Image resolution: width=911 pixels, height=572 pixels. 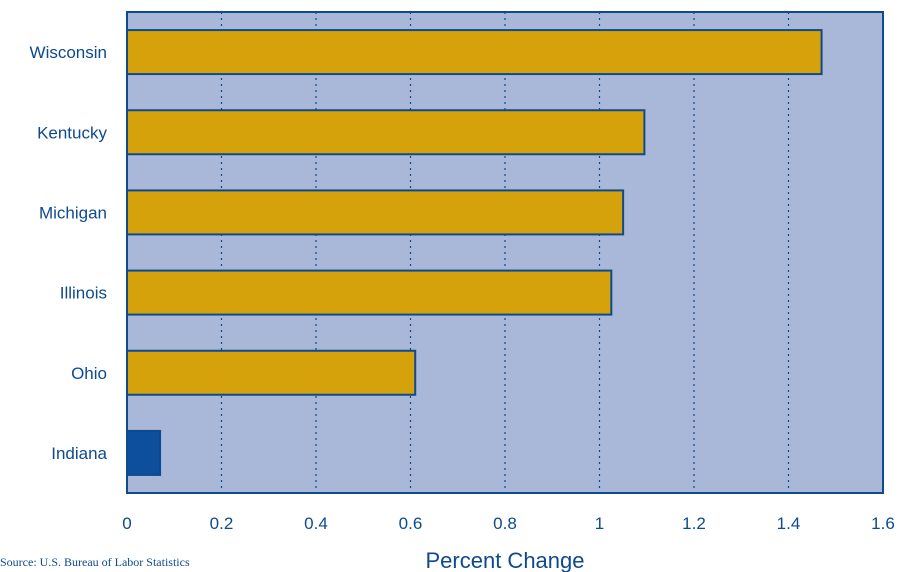 I want to click on x-tick-label: 1, so click(x=599, y=523).